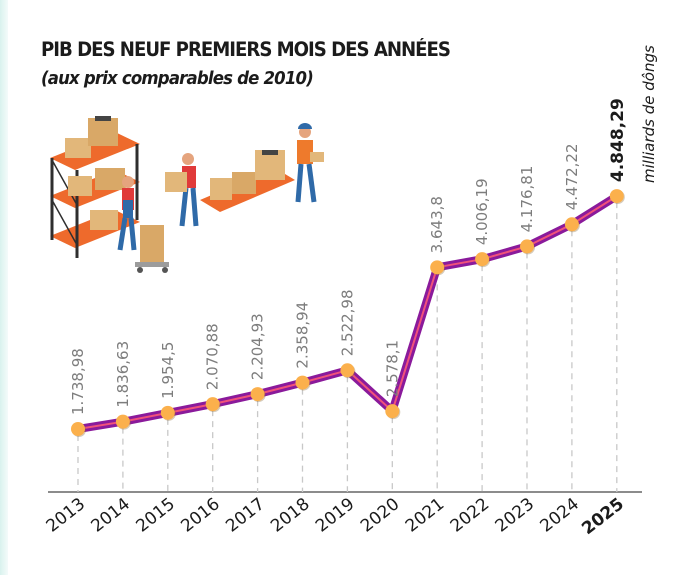  I want to click on data-point-2017, so click(257, 394).